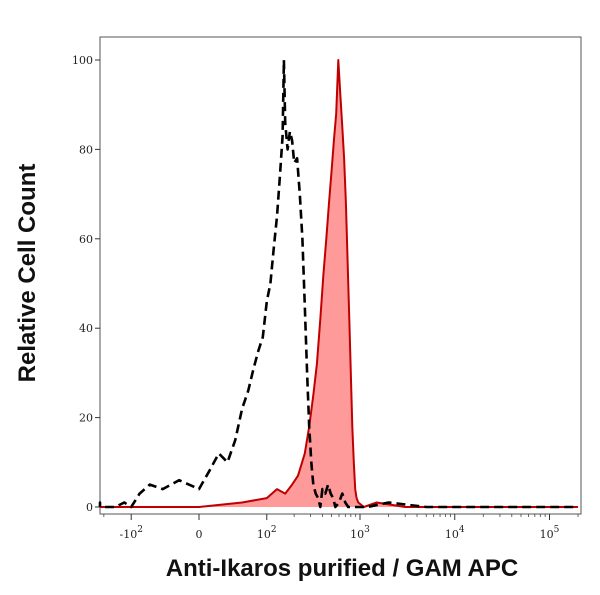  Describe the element at coordinates (86, 328) in the screenshot. I see `y-tick-label: 40` at that location.